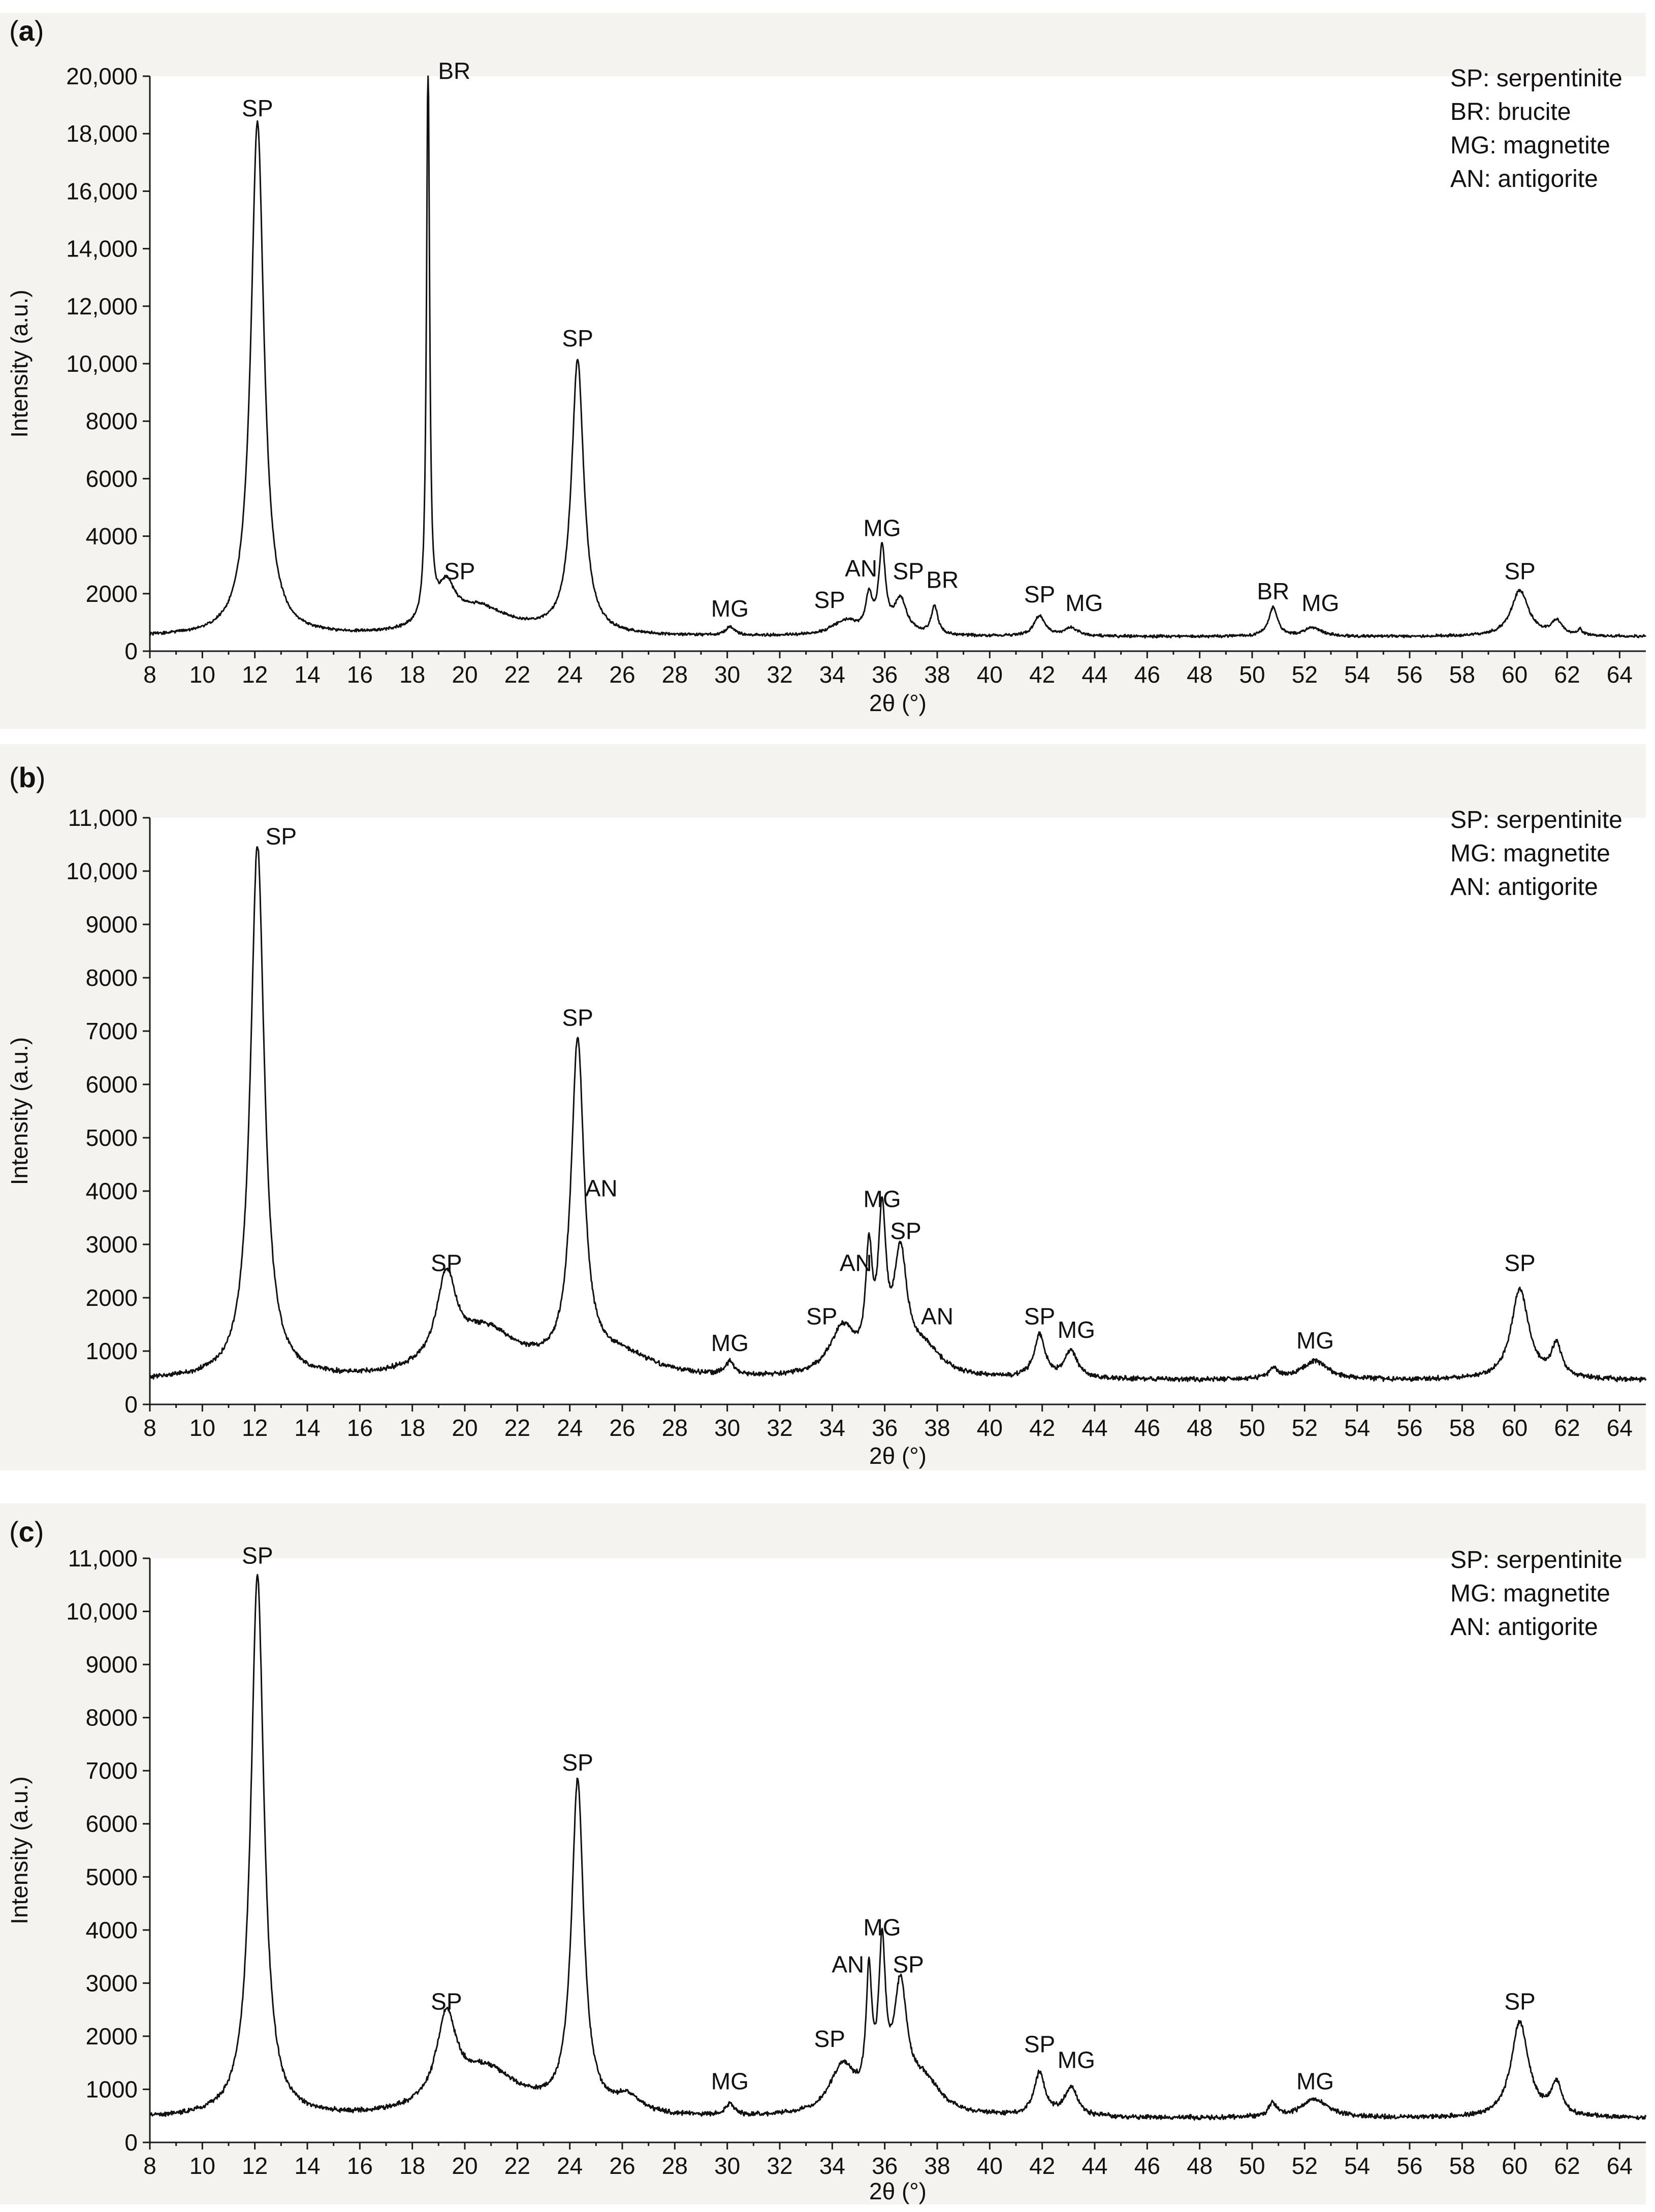 The image size is (1655, 2212). What do you see at coordinates (202, 2166) in the screenshot?
I see `x-tick-label: 10` at bounding box center [202, 2166].